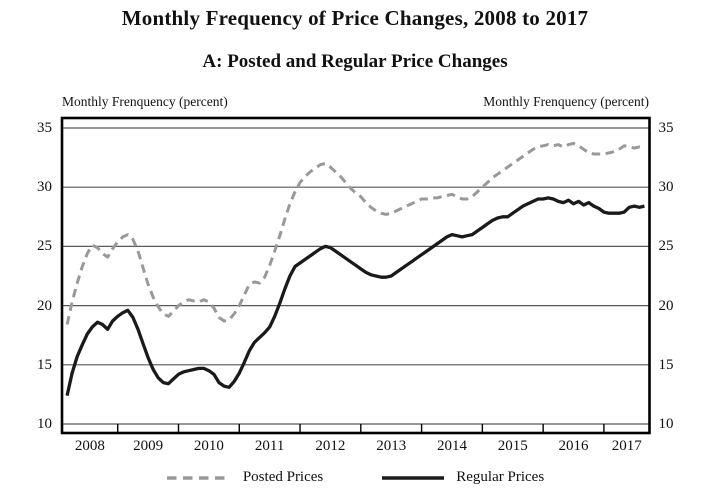 The height and width of the screenshot is (500, 710). Describe the element at coordinates (148, 446) in the screenshot. I see `x-tick-label-2009: 2009` at that location.